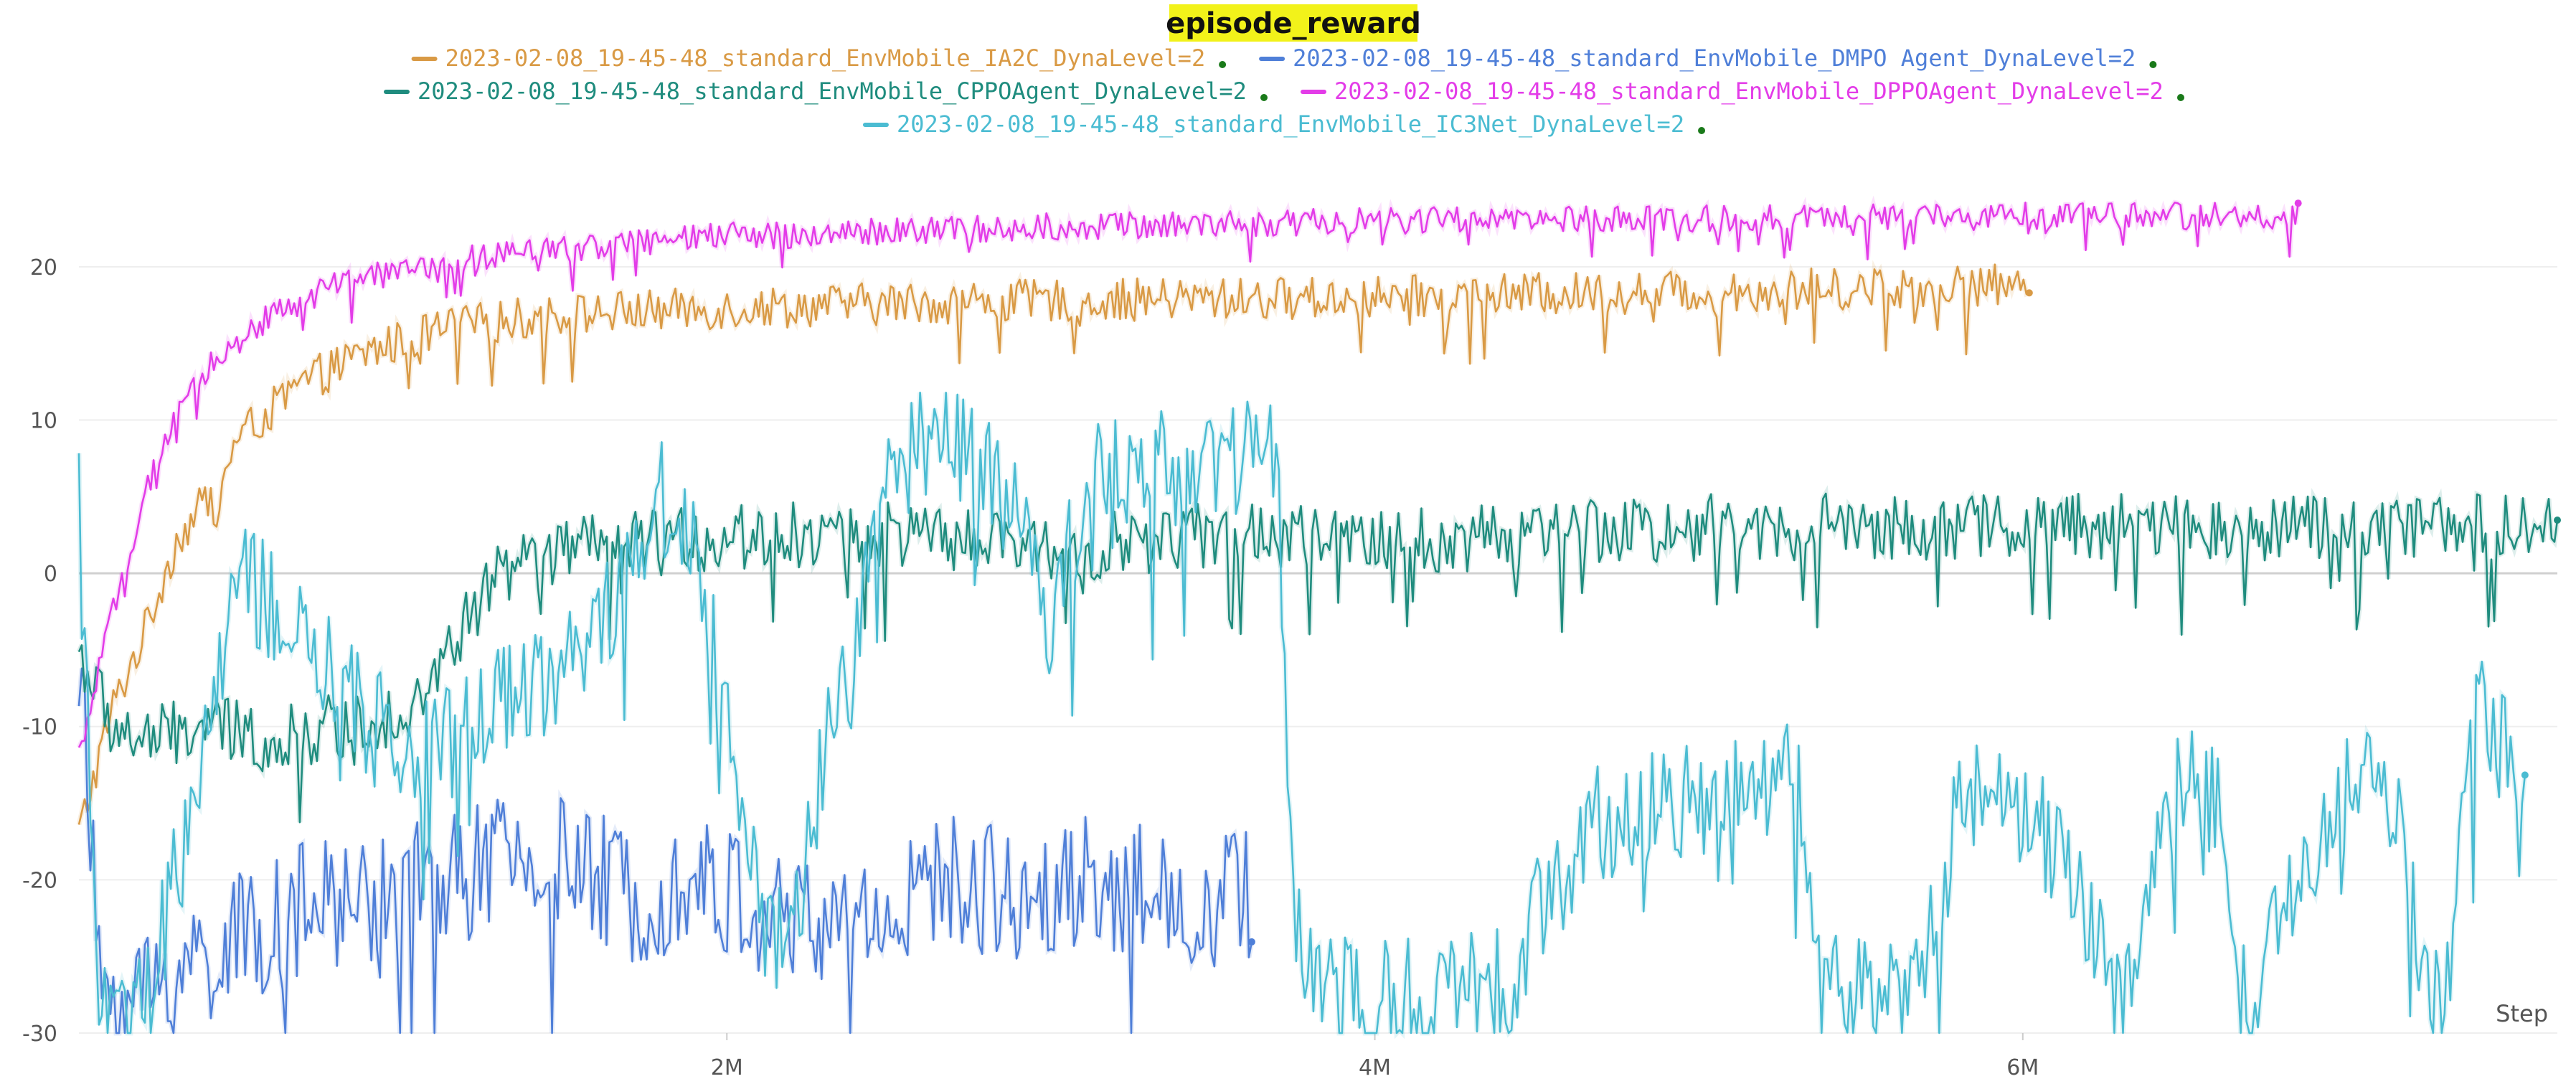  What do you see at coordinates (43, 421) in the screenshot?
I see `y-tick-label: 10` at bounding box center [43, 421].